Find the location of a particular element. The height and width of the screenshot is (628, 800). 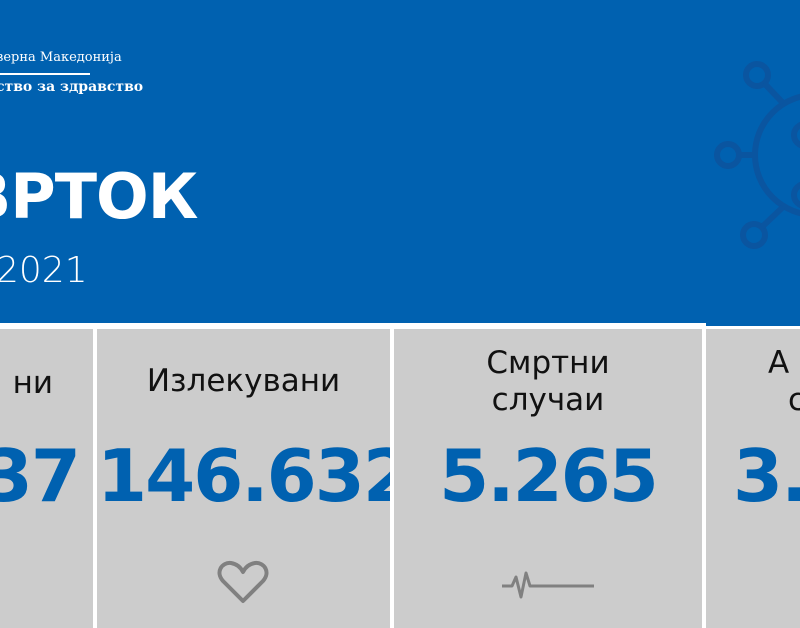

panel-value: 146.632 is located at coordinates (243, 476).